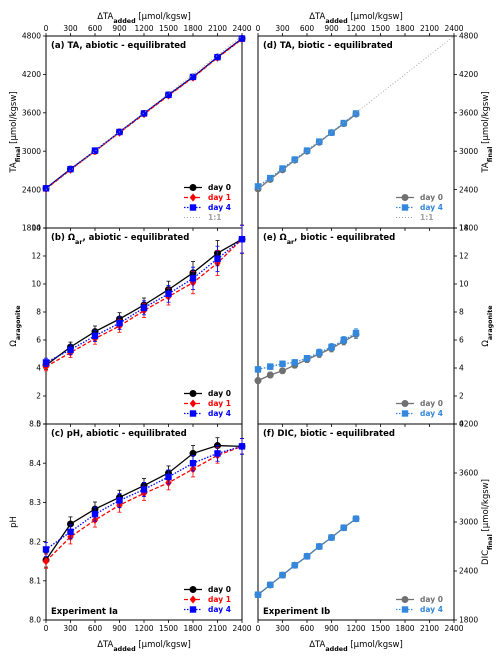 The width and height of the screenshot is (500, 672). Describe the element at coordinates (207, 197) in the screenshot. I see `legend-entry: day 1` at that location.